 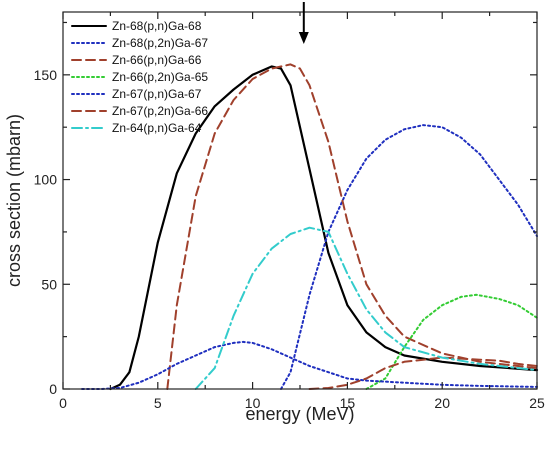 What do you see at coordinates (157, 128) in the screenshot?
I see `legend-label-7: Zn-64(p,n)Ga-64` at bounding box center [157, 128].